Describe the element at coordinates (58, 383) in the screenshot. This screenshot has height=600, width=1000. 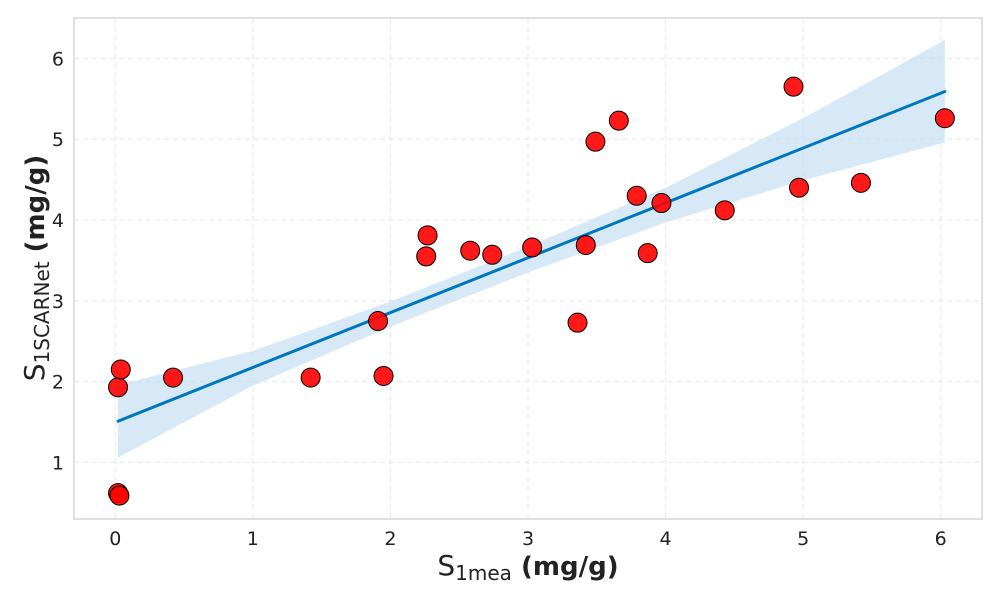
I see `y-tick-label: 2` at that location.